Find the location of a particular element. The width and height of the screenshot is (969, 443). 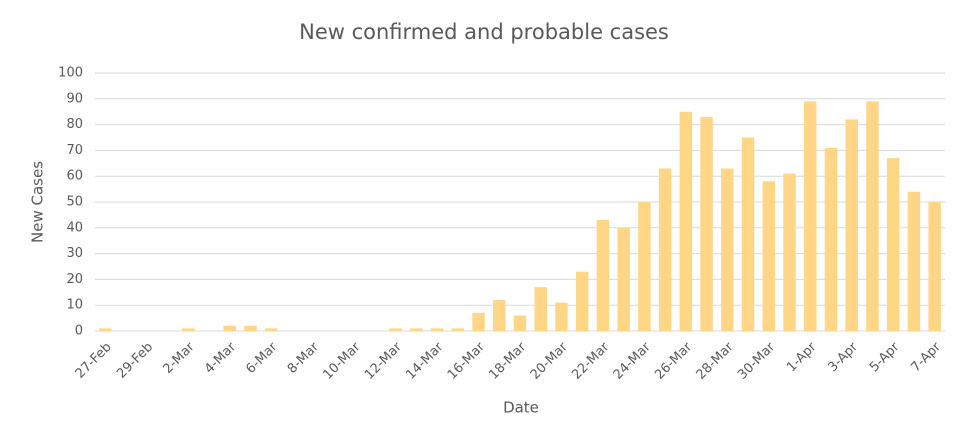

y-tick-label: 60 is located at coordinates (74, 176).